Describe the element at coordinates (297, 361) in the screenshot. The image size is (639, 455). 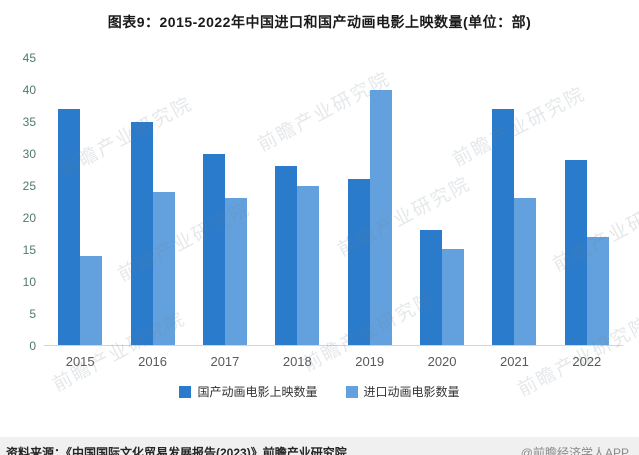
I see `x-tick-label: 2018` at that location.